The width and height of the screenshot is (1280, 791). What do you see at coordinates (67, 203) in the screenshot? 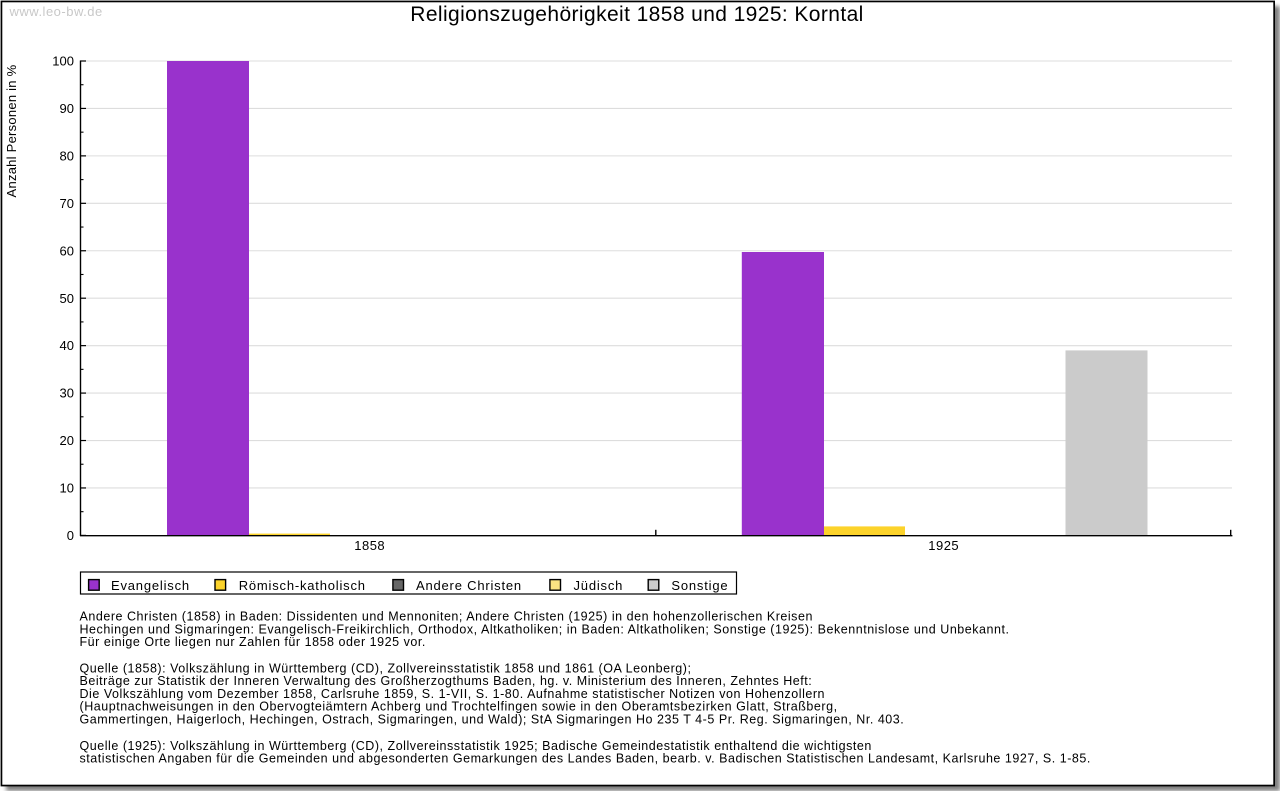
I see `svg-text: 70` at bounding box center [67, 203].